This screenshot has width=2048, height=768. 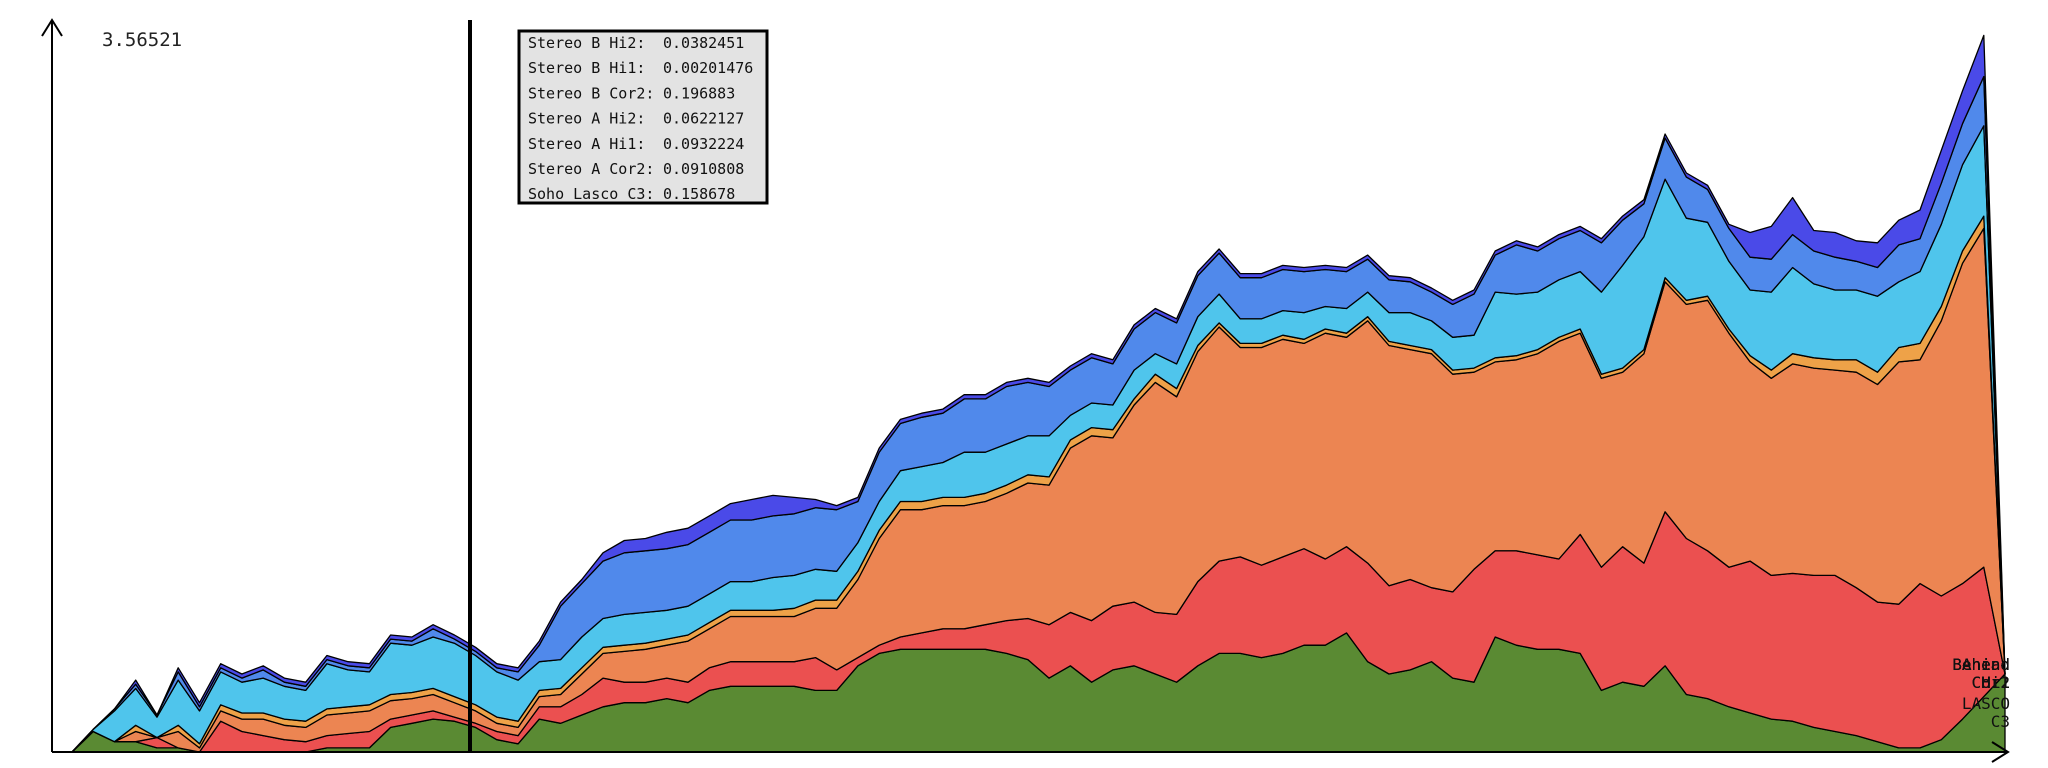 I want to click on tooltip-row-value: 0.0382451, so click(x=703, y=43).